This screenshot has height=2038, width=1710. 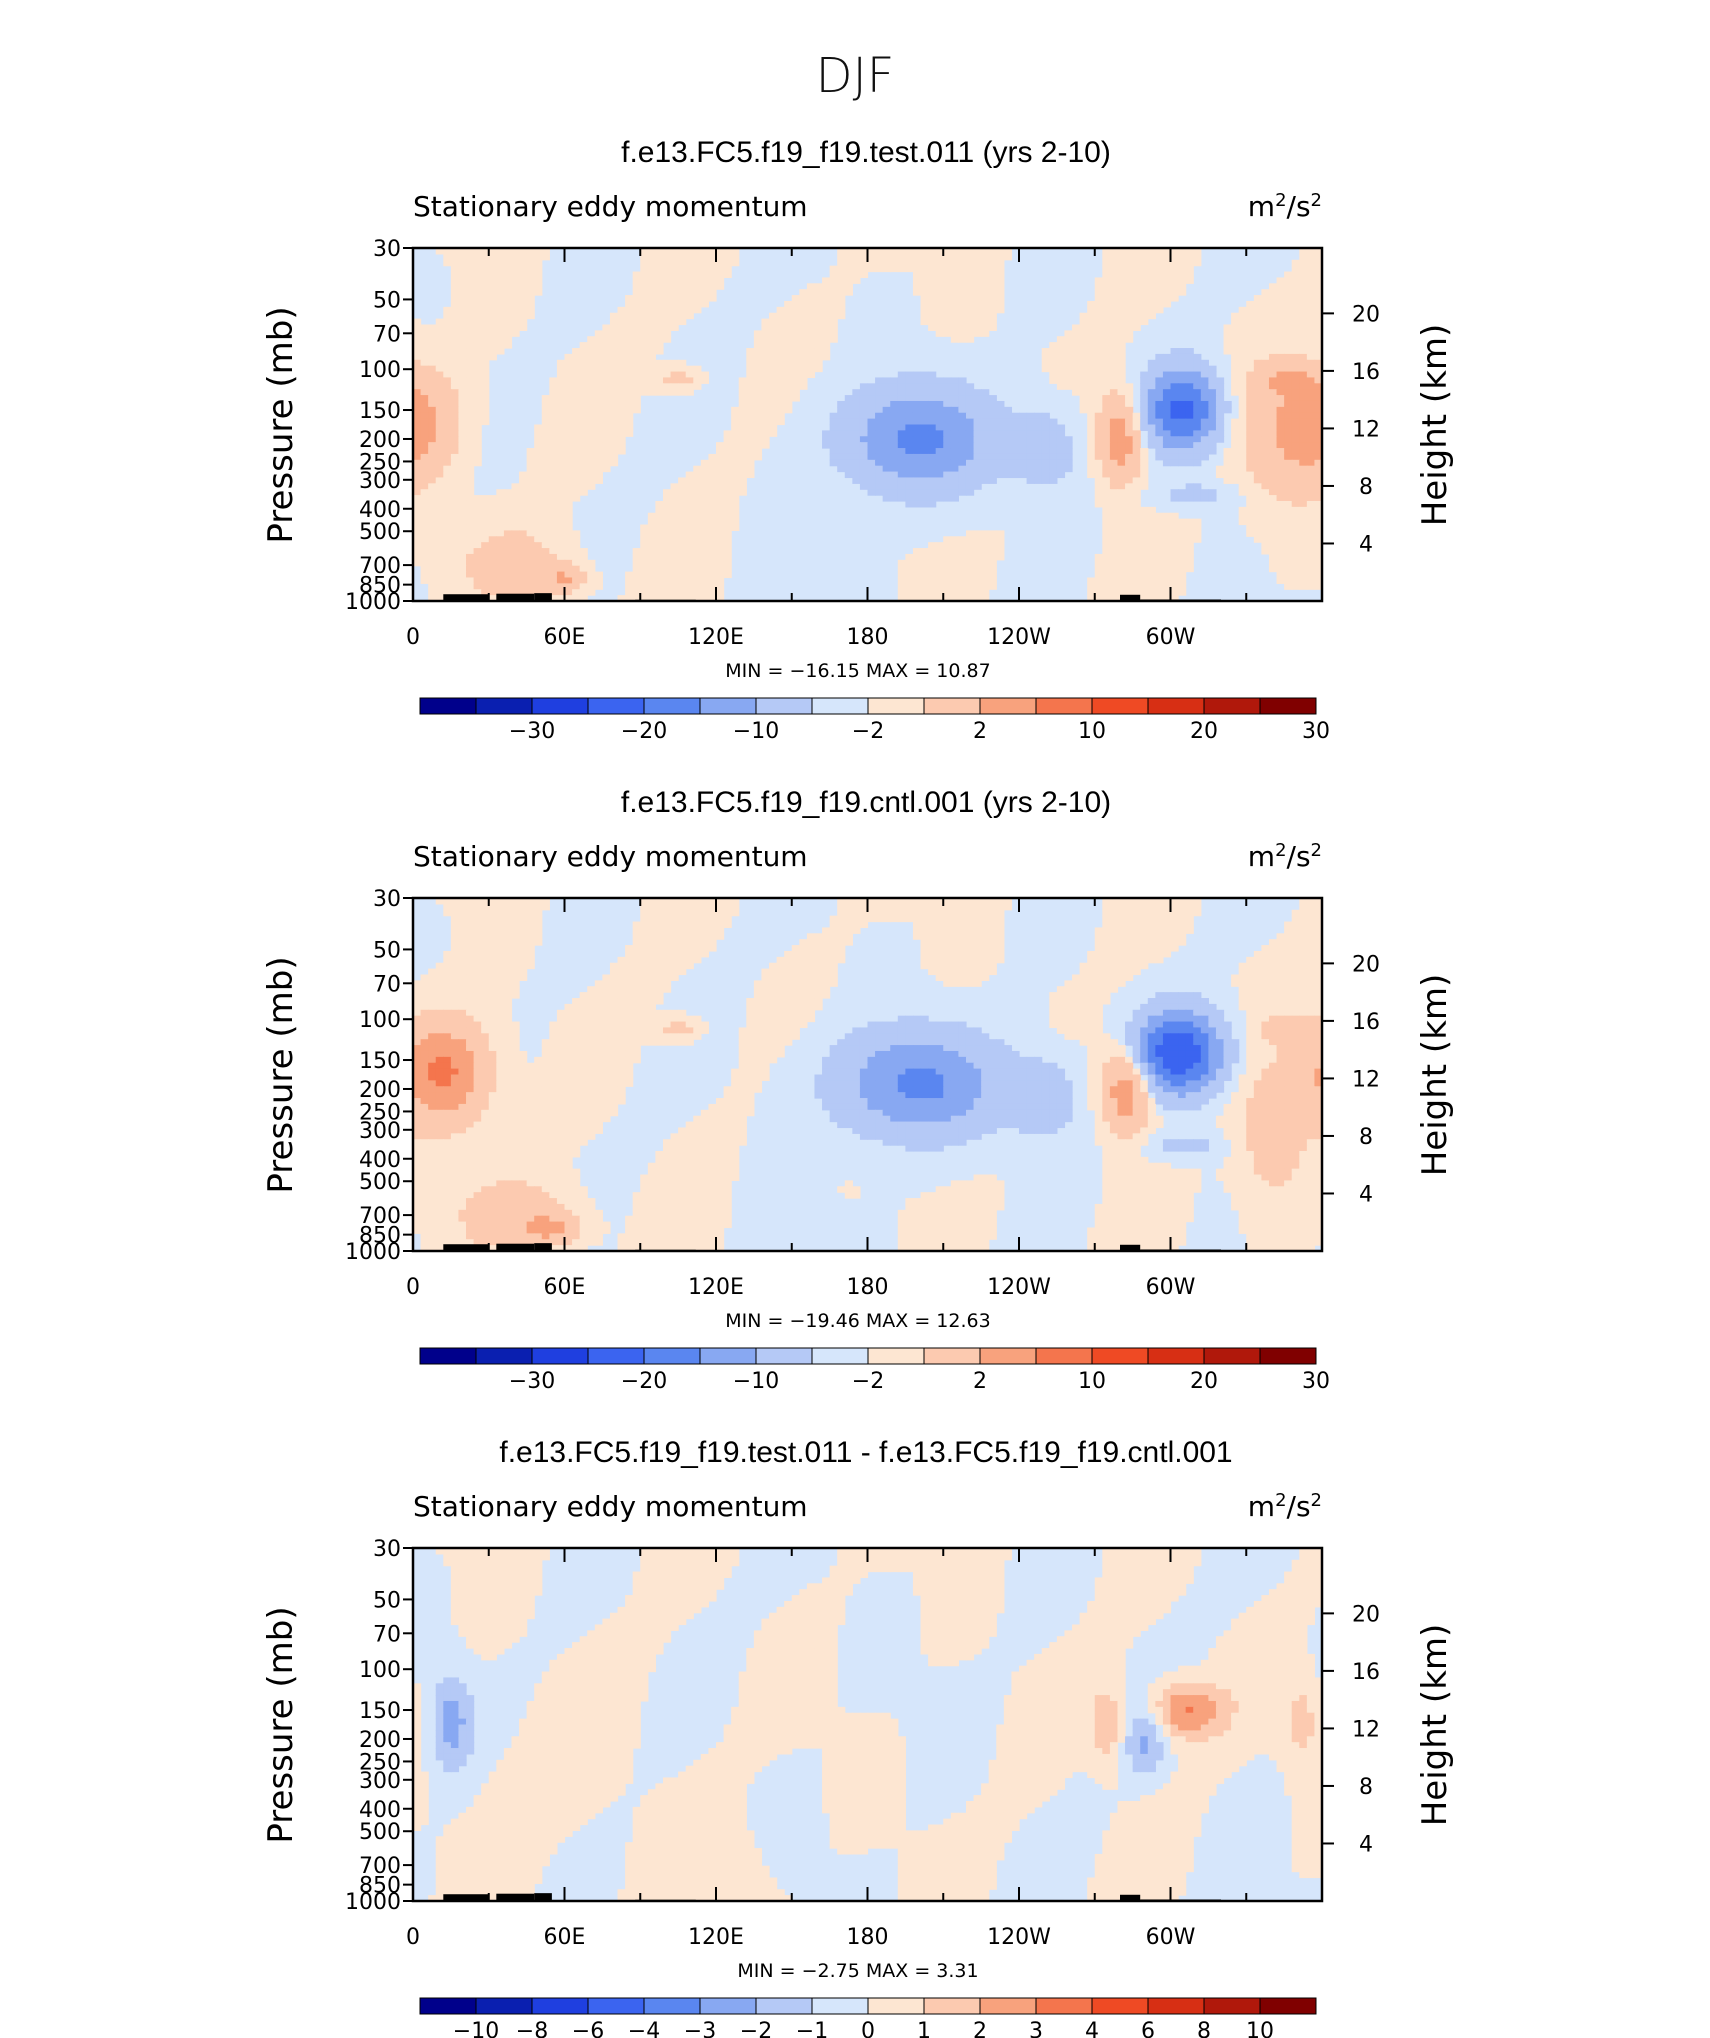 I want to click on min-max-text: MIN = −2.75 MAX = 3.31, so click(x=857, y=1971).